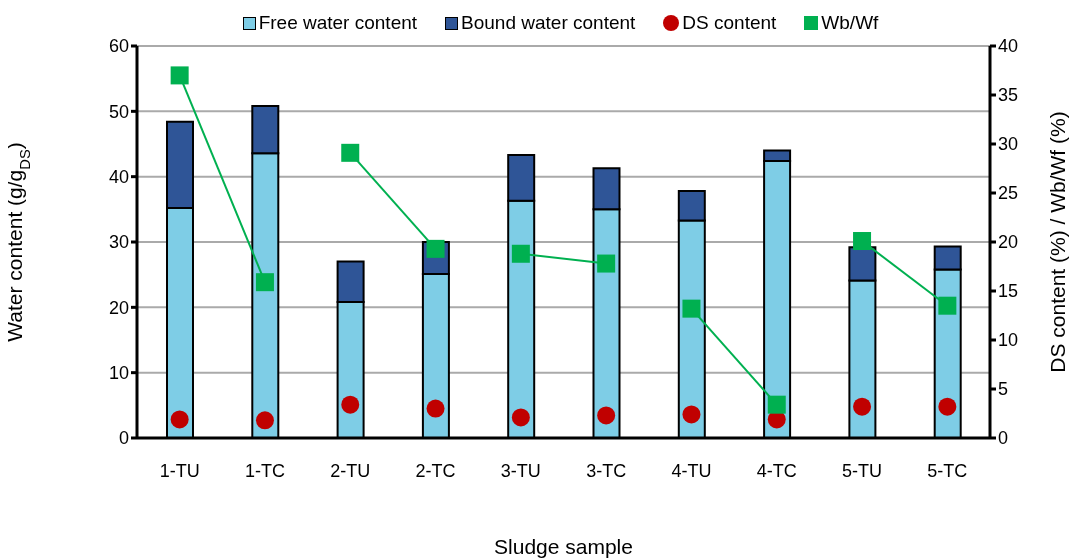 This screenshot has height=558, width=1081. I want to click on x-tick-label: 4-TU, so click(691, 470).